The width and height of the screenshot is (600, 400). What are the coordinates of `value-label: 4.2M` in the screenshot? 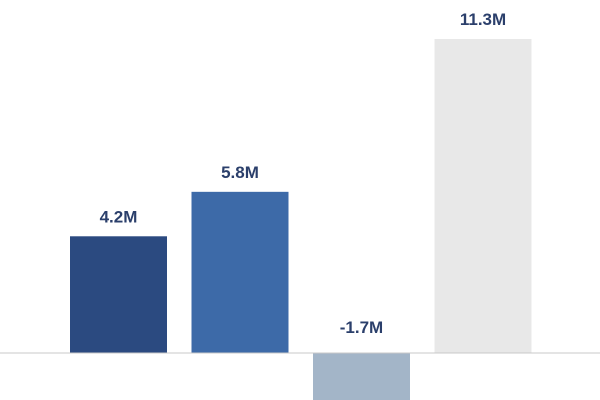 It's located at (119, 216).